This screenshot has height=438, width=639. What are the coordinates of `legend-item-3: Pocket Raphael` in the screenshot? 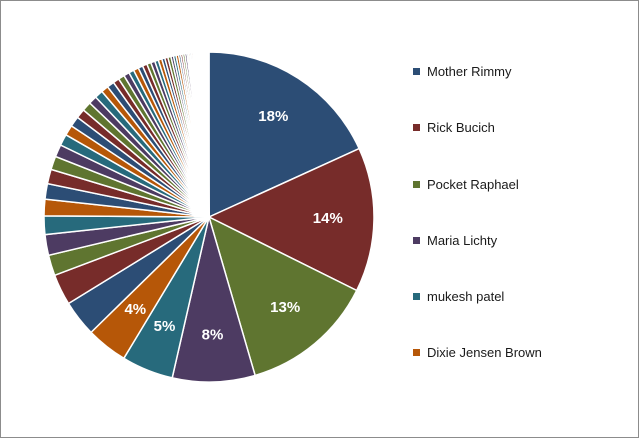 It's located at (466, 185).